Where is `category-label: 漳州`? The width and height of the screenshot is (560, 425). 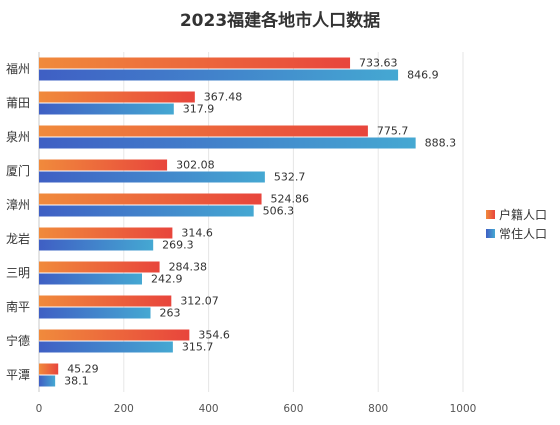
category-label: 漳州 is located at coordinates (18, 204).